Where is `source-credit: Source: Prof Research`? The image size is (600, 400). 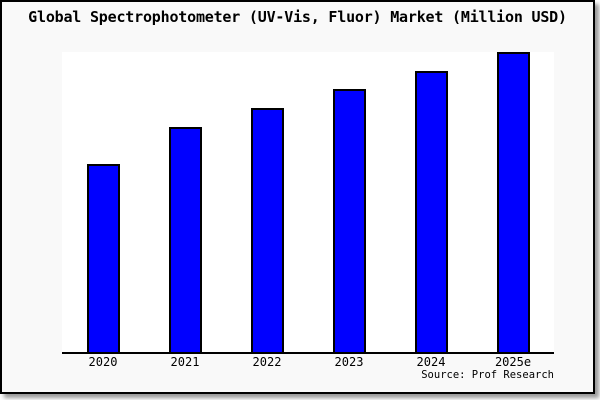
source-credit: Source: Prof Research is located at coordinates (487, 375).